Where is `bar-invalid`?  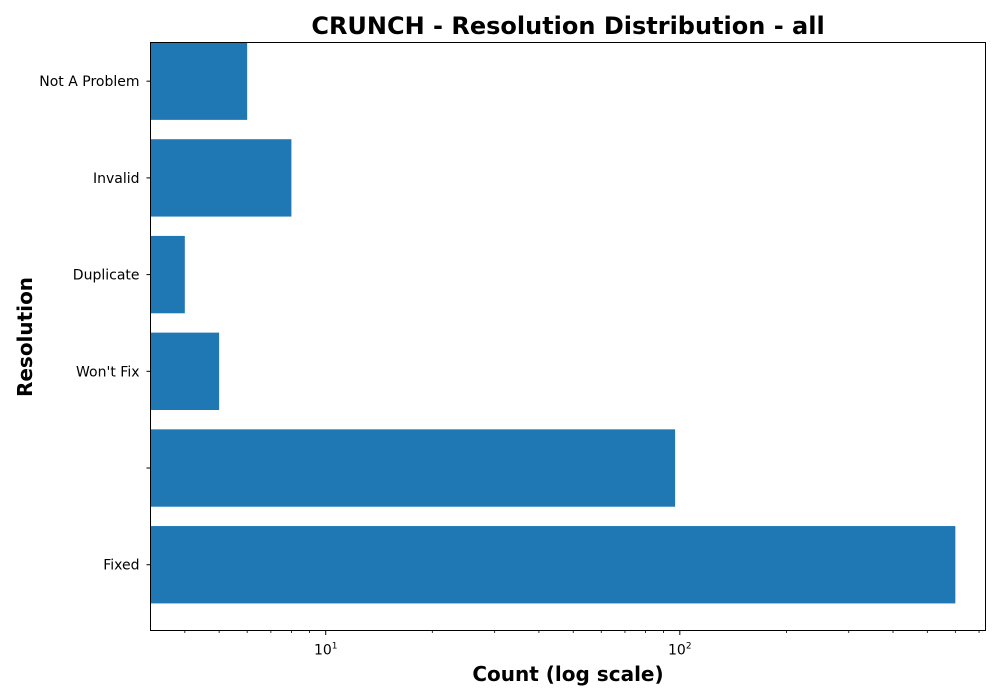
bar-invalid is located at coordinates (221, 178).